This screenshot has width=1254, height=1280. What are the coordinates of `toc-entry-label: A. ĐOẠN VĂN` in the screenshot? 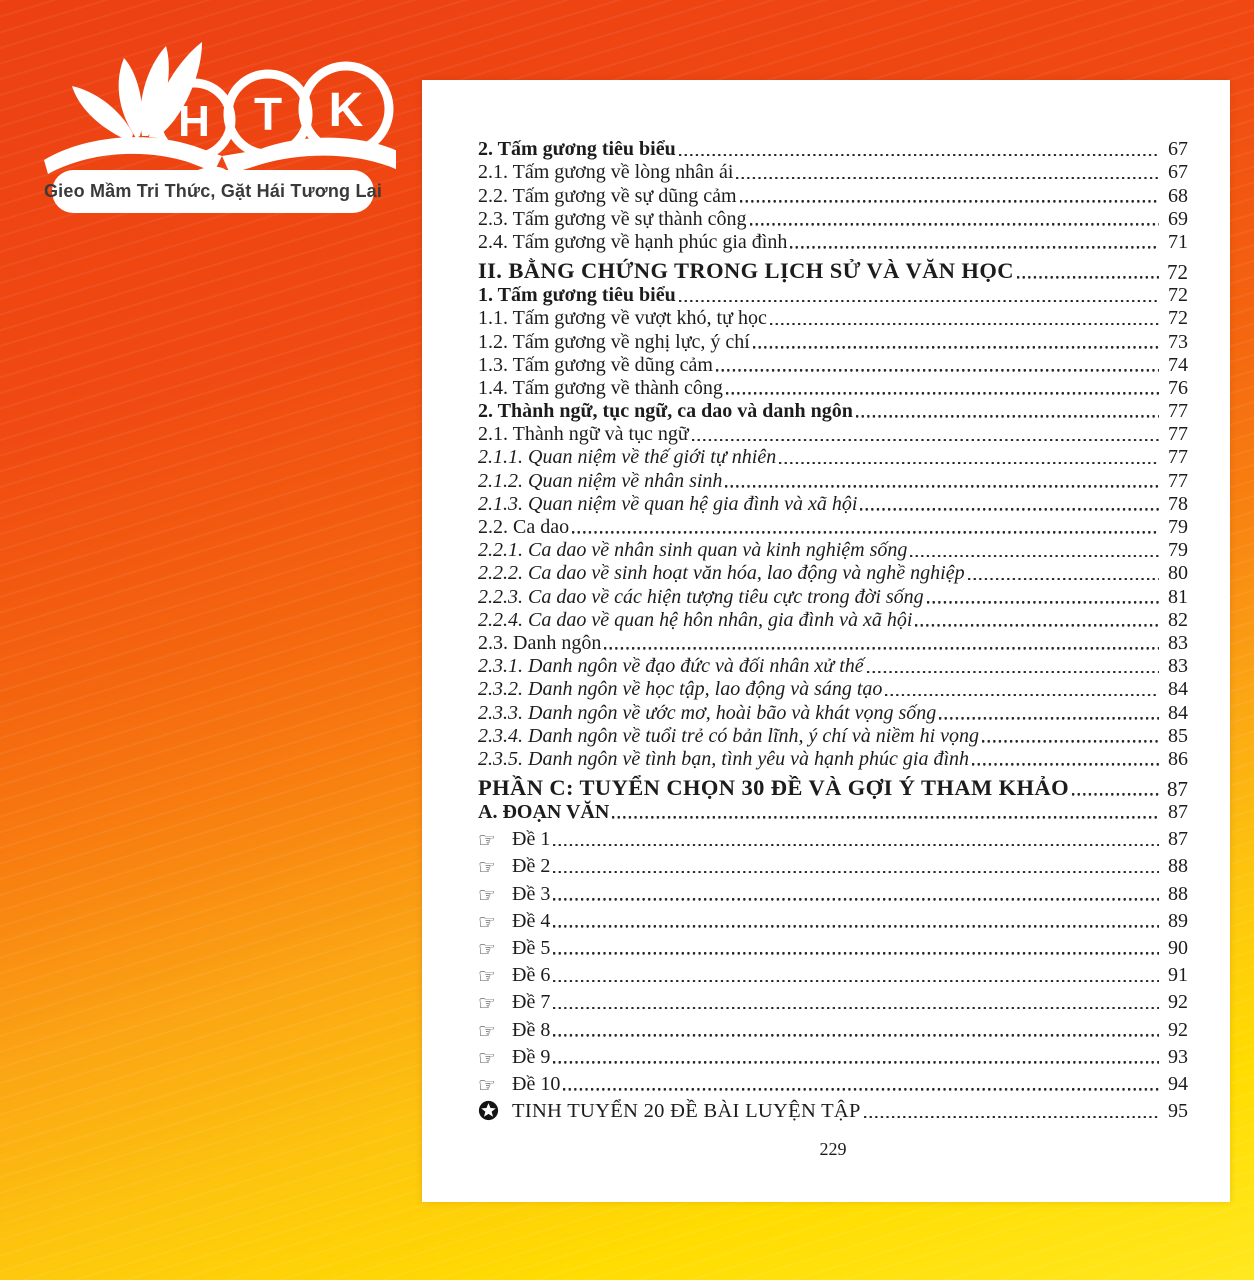 It's located at (544, 812).